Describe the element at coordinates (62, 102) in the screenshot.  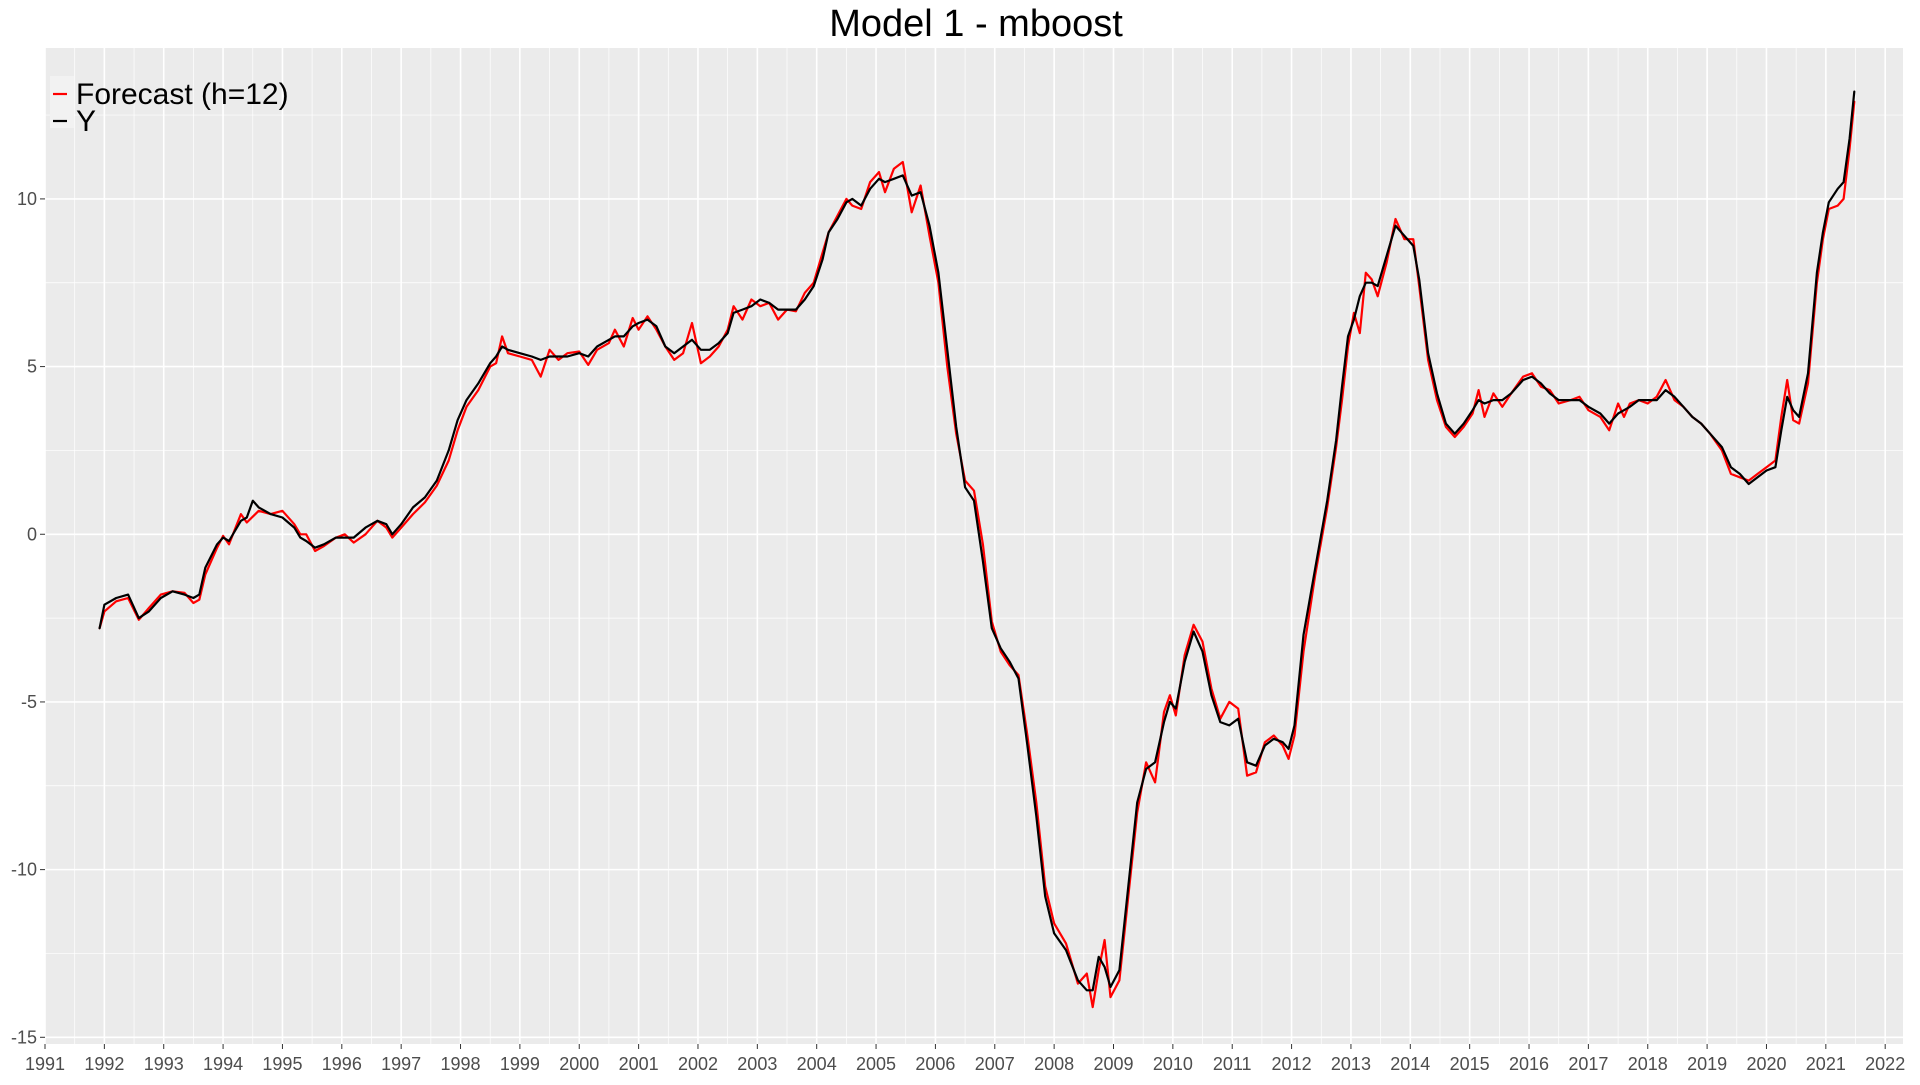
I see `legend-key-background` at that location.